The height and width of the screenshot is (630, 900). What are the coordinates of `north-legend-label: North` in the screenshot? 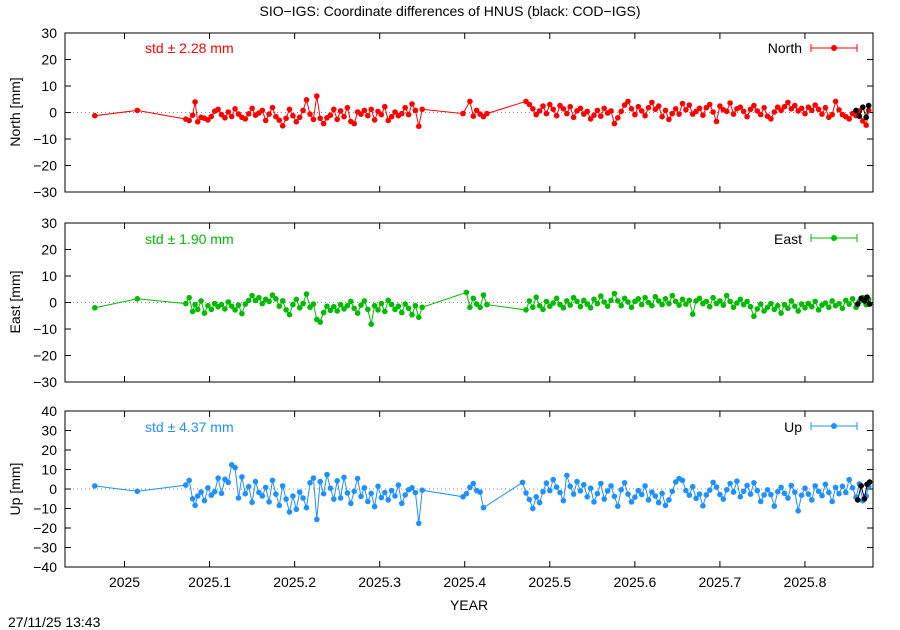 It's located at (785, 48).